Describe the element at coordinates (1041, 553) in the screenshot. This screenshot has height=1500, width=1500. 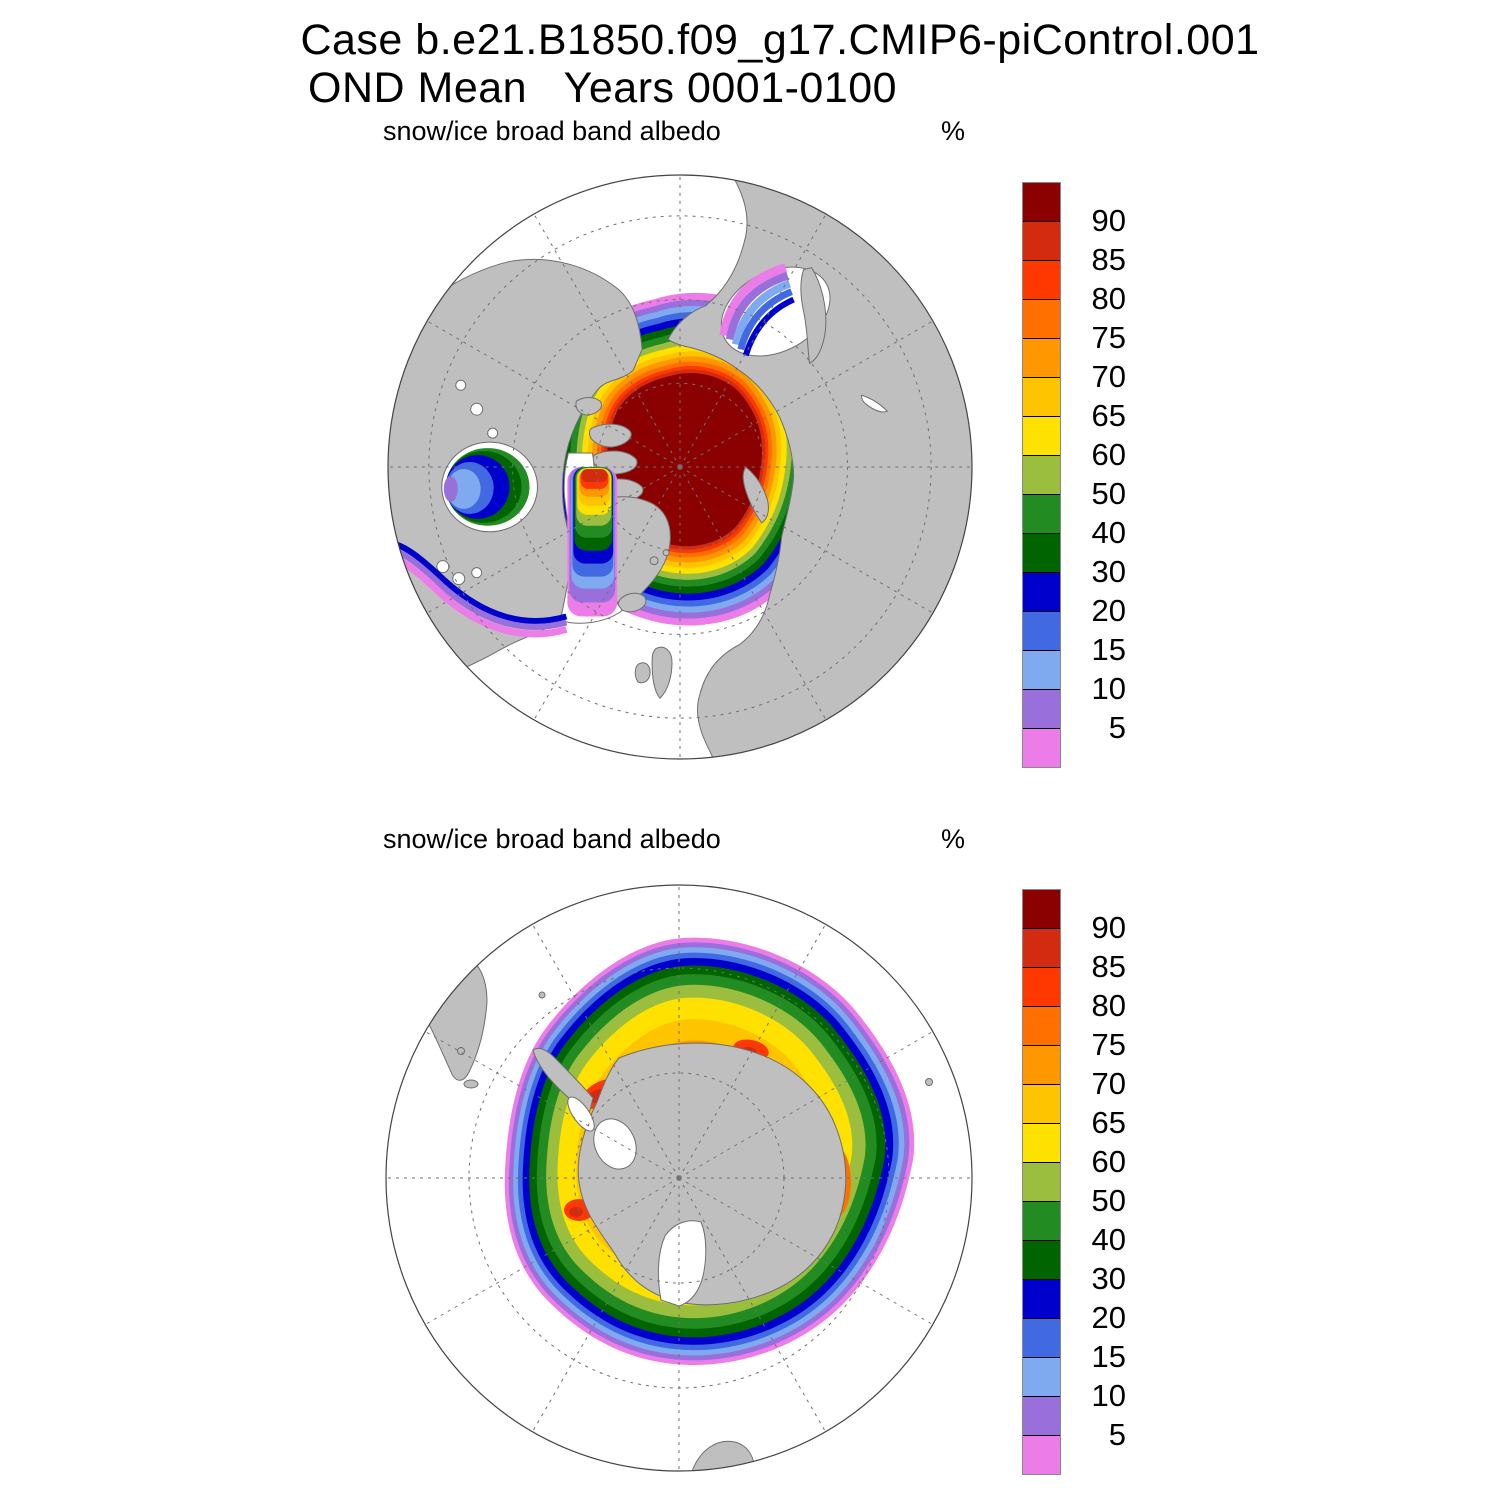
I see `colorbar-box-b30` at that location.